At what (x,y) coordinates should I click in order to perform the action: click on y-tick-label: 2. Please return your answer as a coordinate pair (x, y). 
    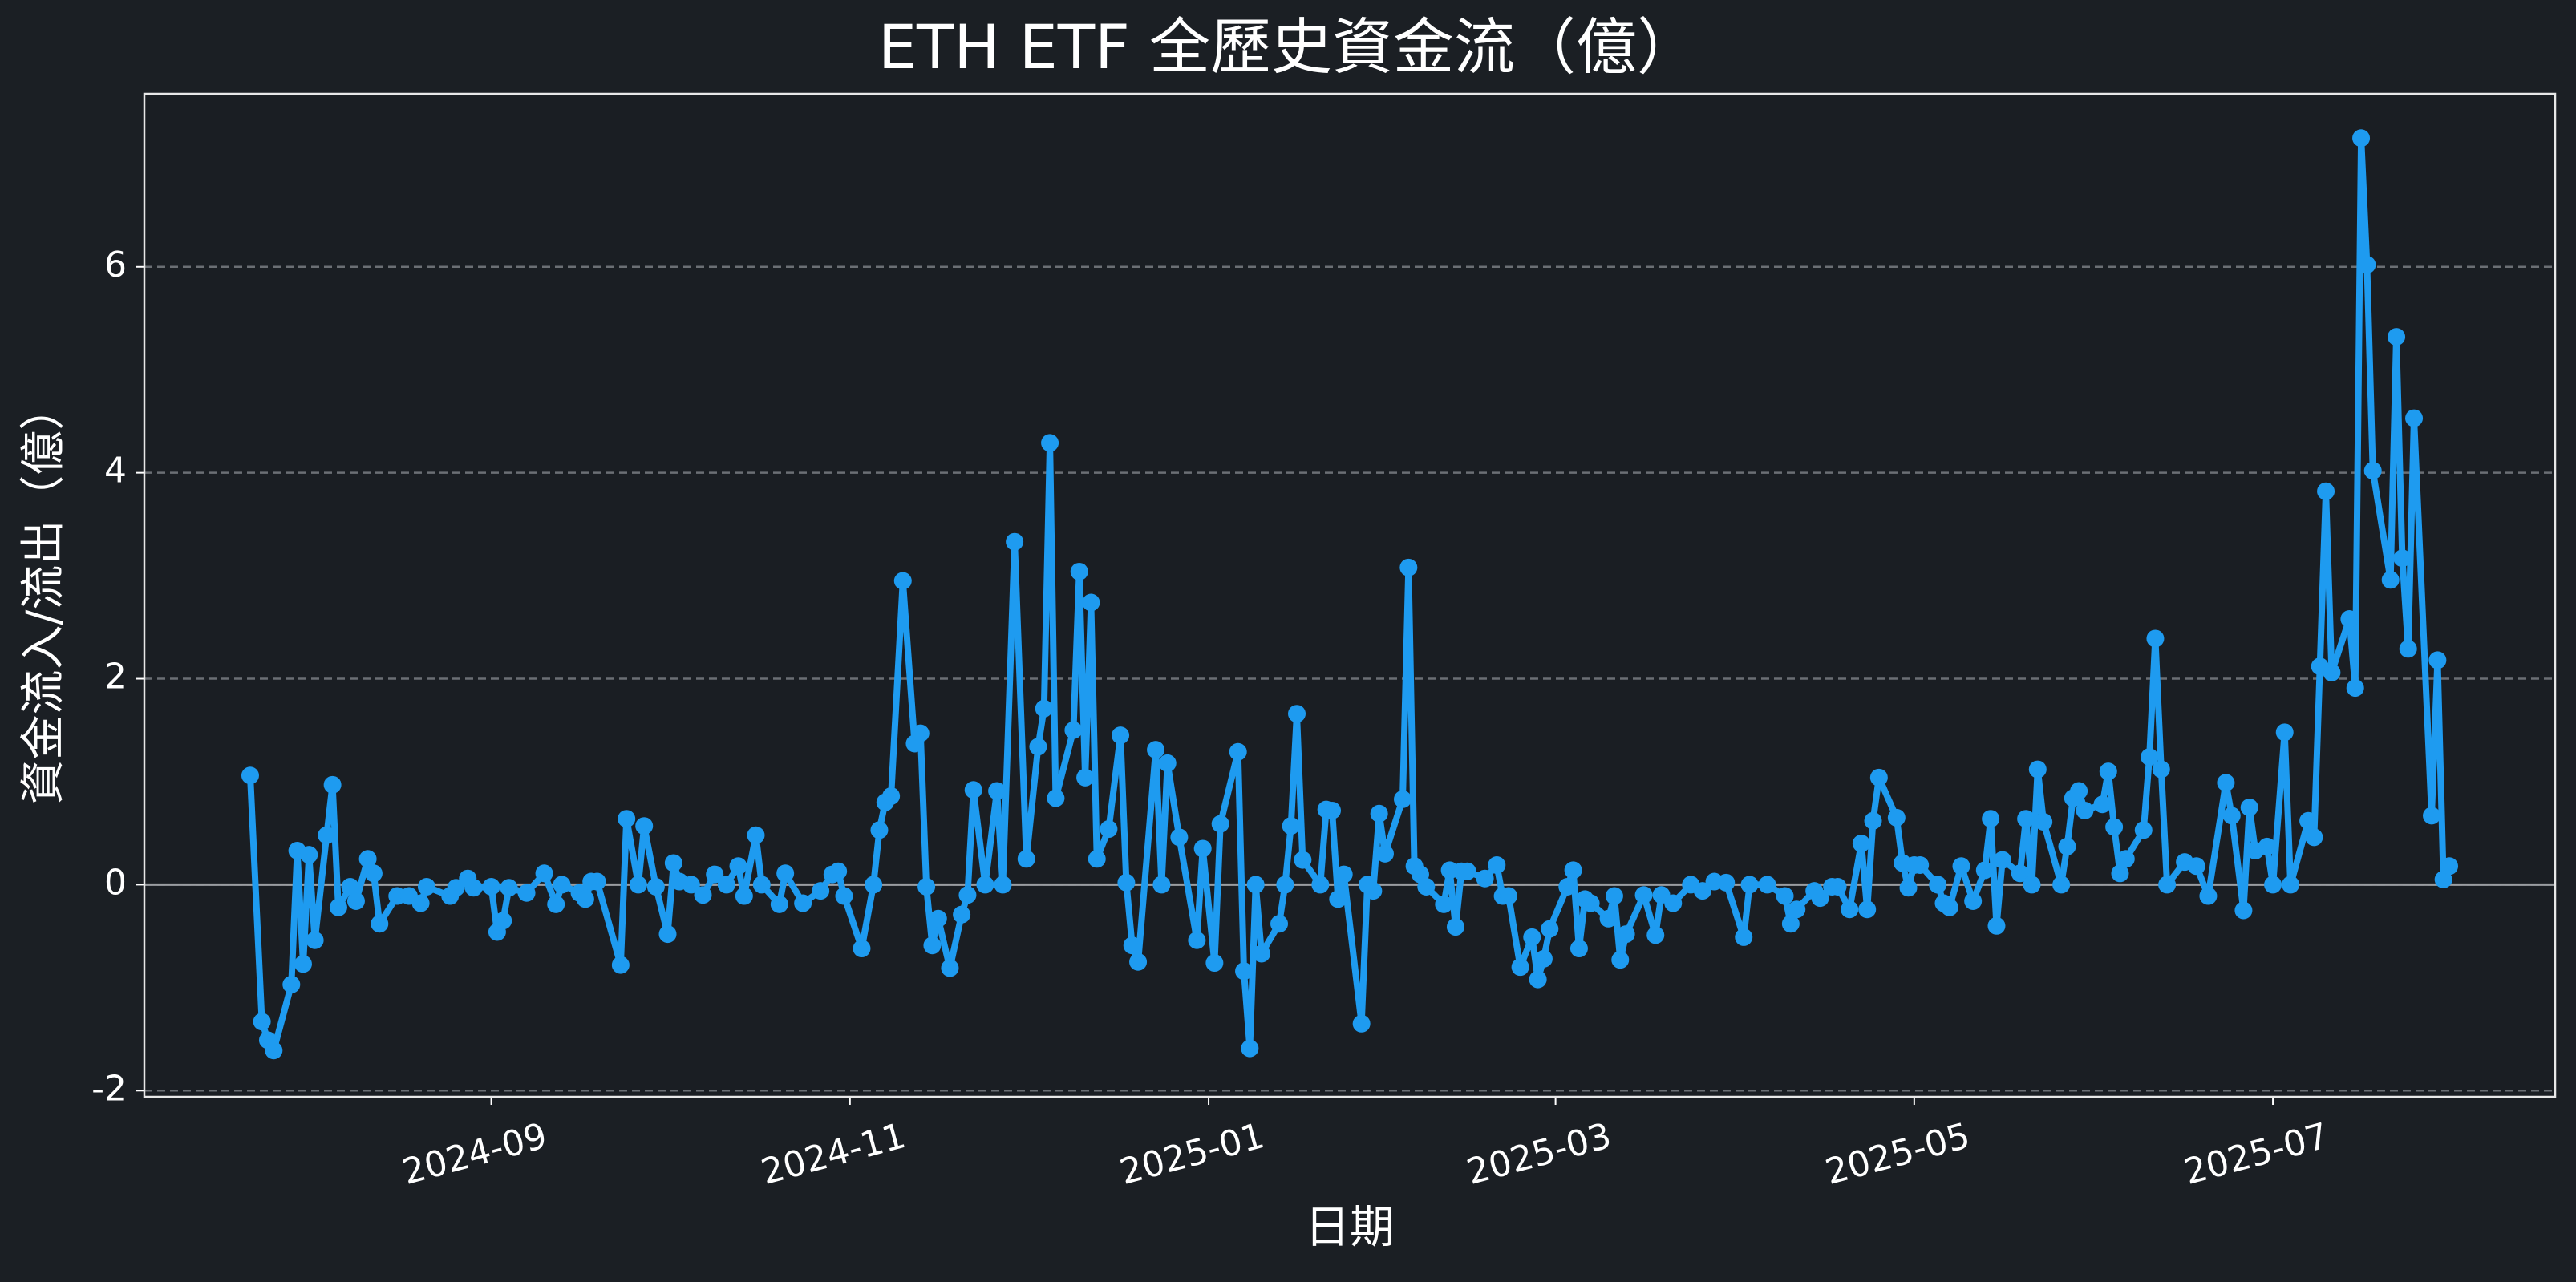
    Looking at the image, I should click on (115, 677).